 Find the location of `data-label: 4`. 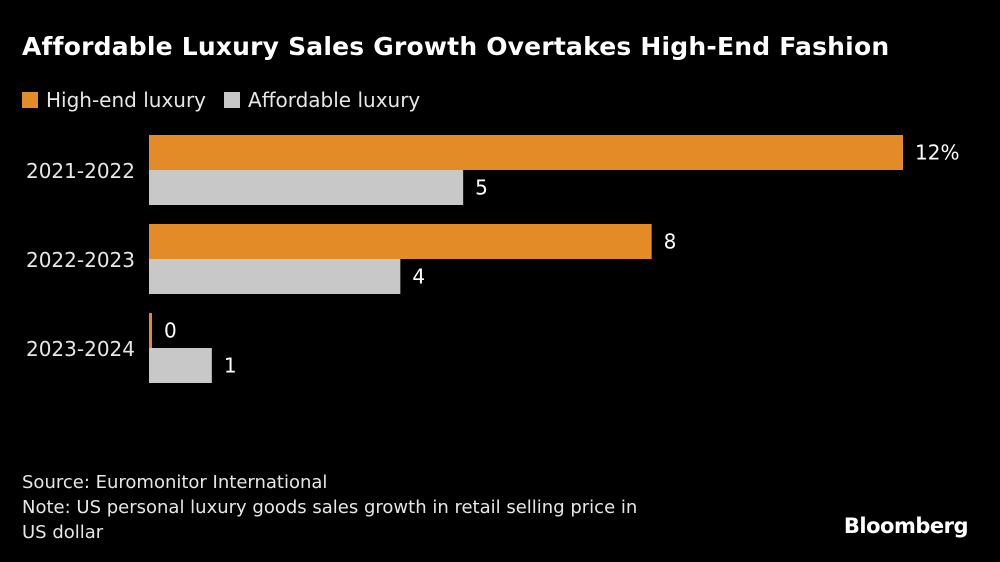

data-label: 4 is located at coordinates (418, 277).